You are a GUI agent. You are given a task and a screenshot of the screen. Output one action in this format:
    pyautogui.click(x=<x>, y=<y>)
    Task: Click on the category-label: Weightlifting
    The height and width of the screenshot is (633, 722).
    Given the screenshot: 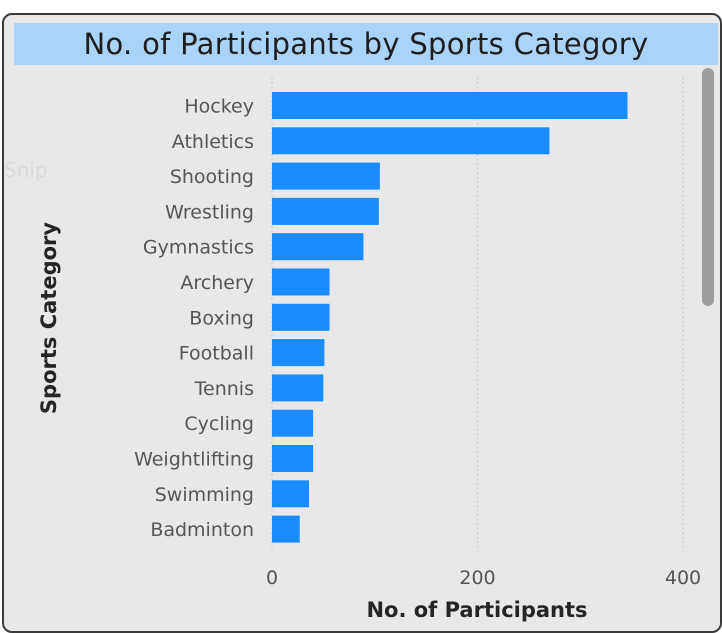 What is the action you would take?
    pyautogui.click(x=194, y=460)
    